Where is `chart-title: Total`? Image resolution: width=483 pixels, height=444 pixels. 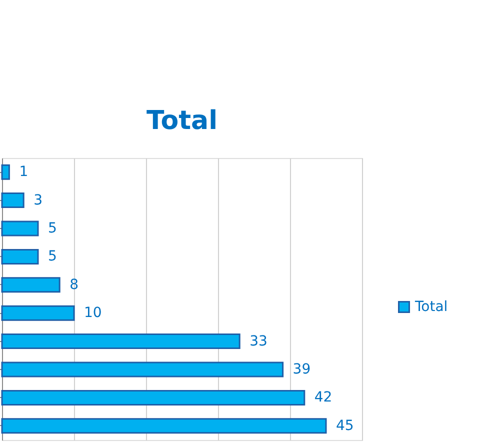 chart-title: Total is located at coordinates (182, 121).